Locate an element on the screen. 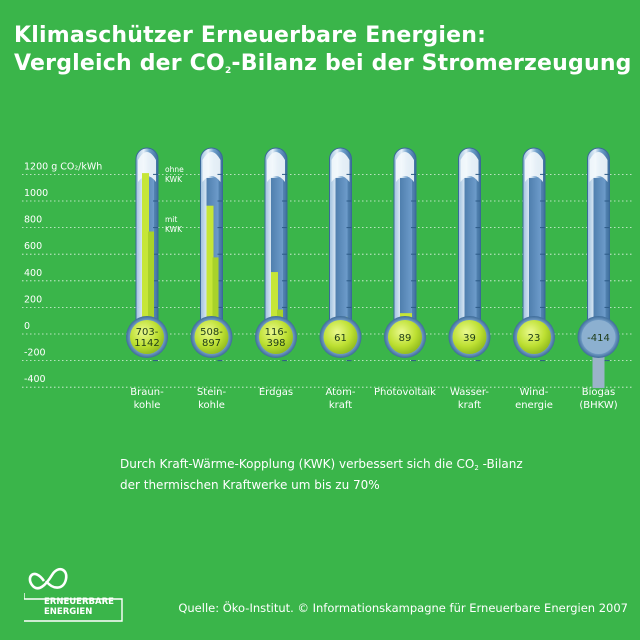 Image resolution: width=640 pixels, height=640 pixels. bulb-value: 23 is located at coordinates (534, 338).